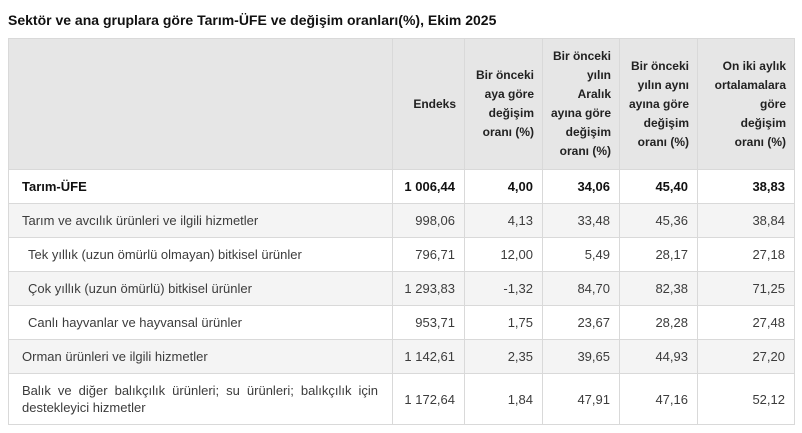 This screenshot has width=802, height=433. Describe the element at coordinates (428, 399) in the screenshot. I see `cell-index: 1 172,64` at that location.